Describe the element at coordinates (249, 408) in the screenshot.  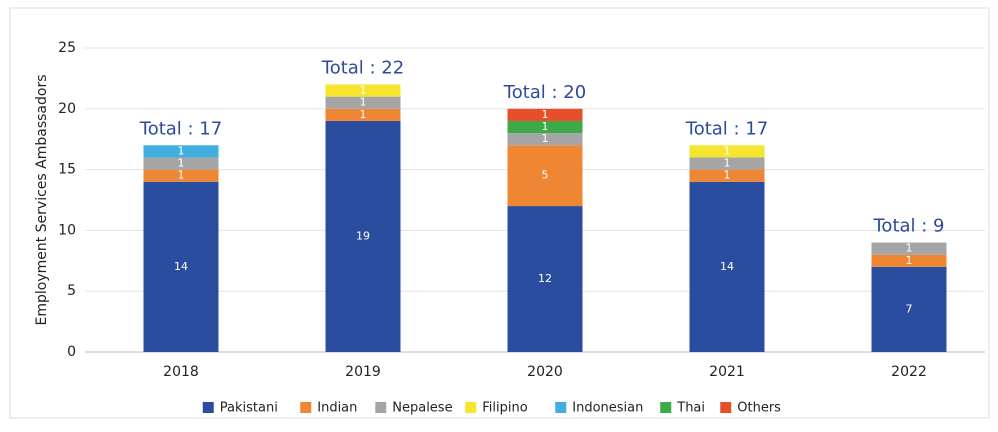
I see `legend-label: Pakistani` at that location.